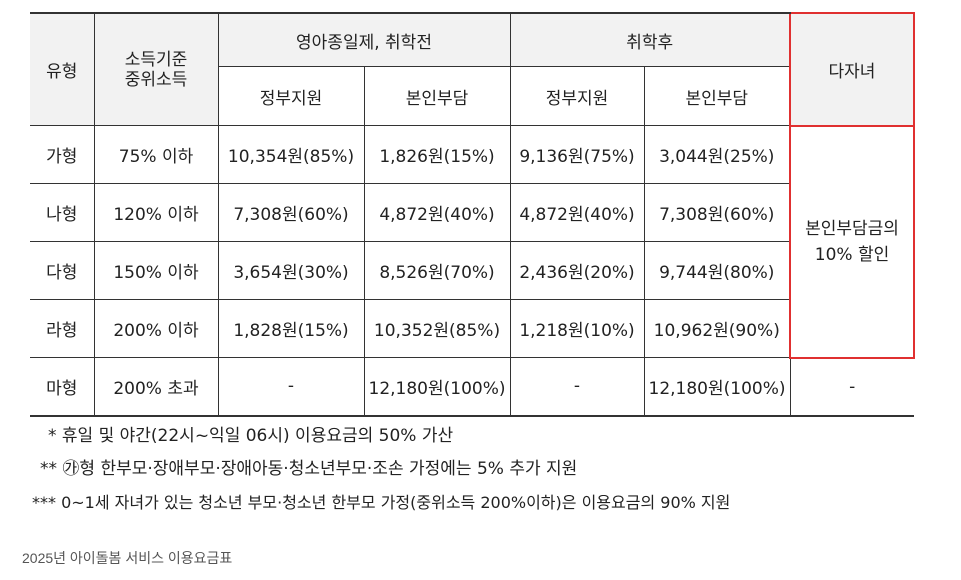 This screenshot has width=961, height=580. Describe the element at coordinates (437, 96) in the screenshot. I see `header-before-self: 본인부담` at that location.